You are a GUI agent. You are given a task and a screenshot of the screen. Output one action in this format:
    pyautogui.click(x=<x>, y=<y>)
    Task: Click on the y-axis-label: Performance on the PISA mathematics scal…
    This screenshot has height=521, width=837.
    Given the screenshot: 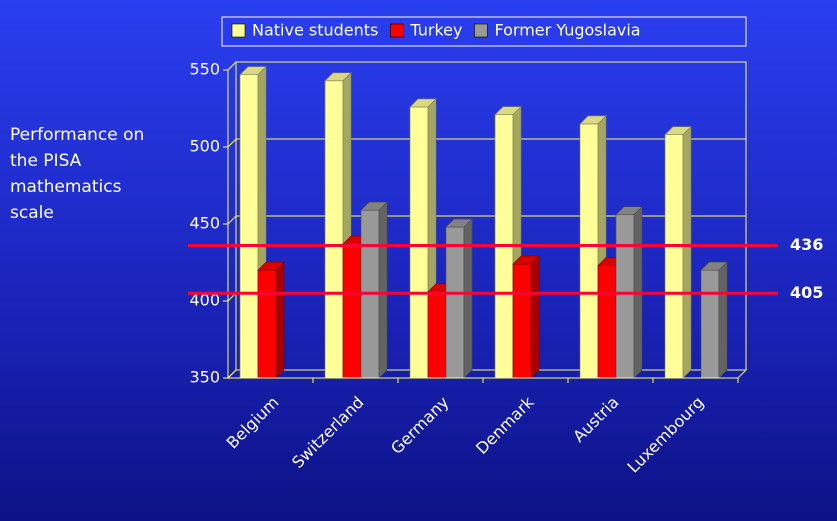 What is the action you would take?
    pyautogui.click(x=77, y=174)
    